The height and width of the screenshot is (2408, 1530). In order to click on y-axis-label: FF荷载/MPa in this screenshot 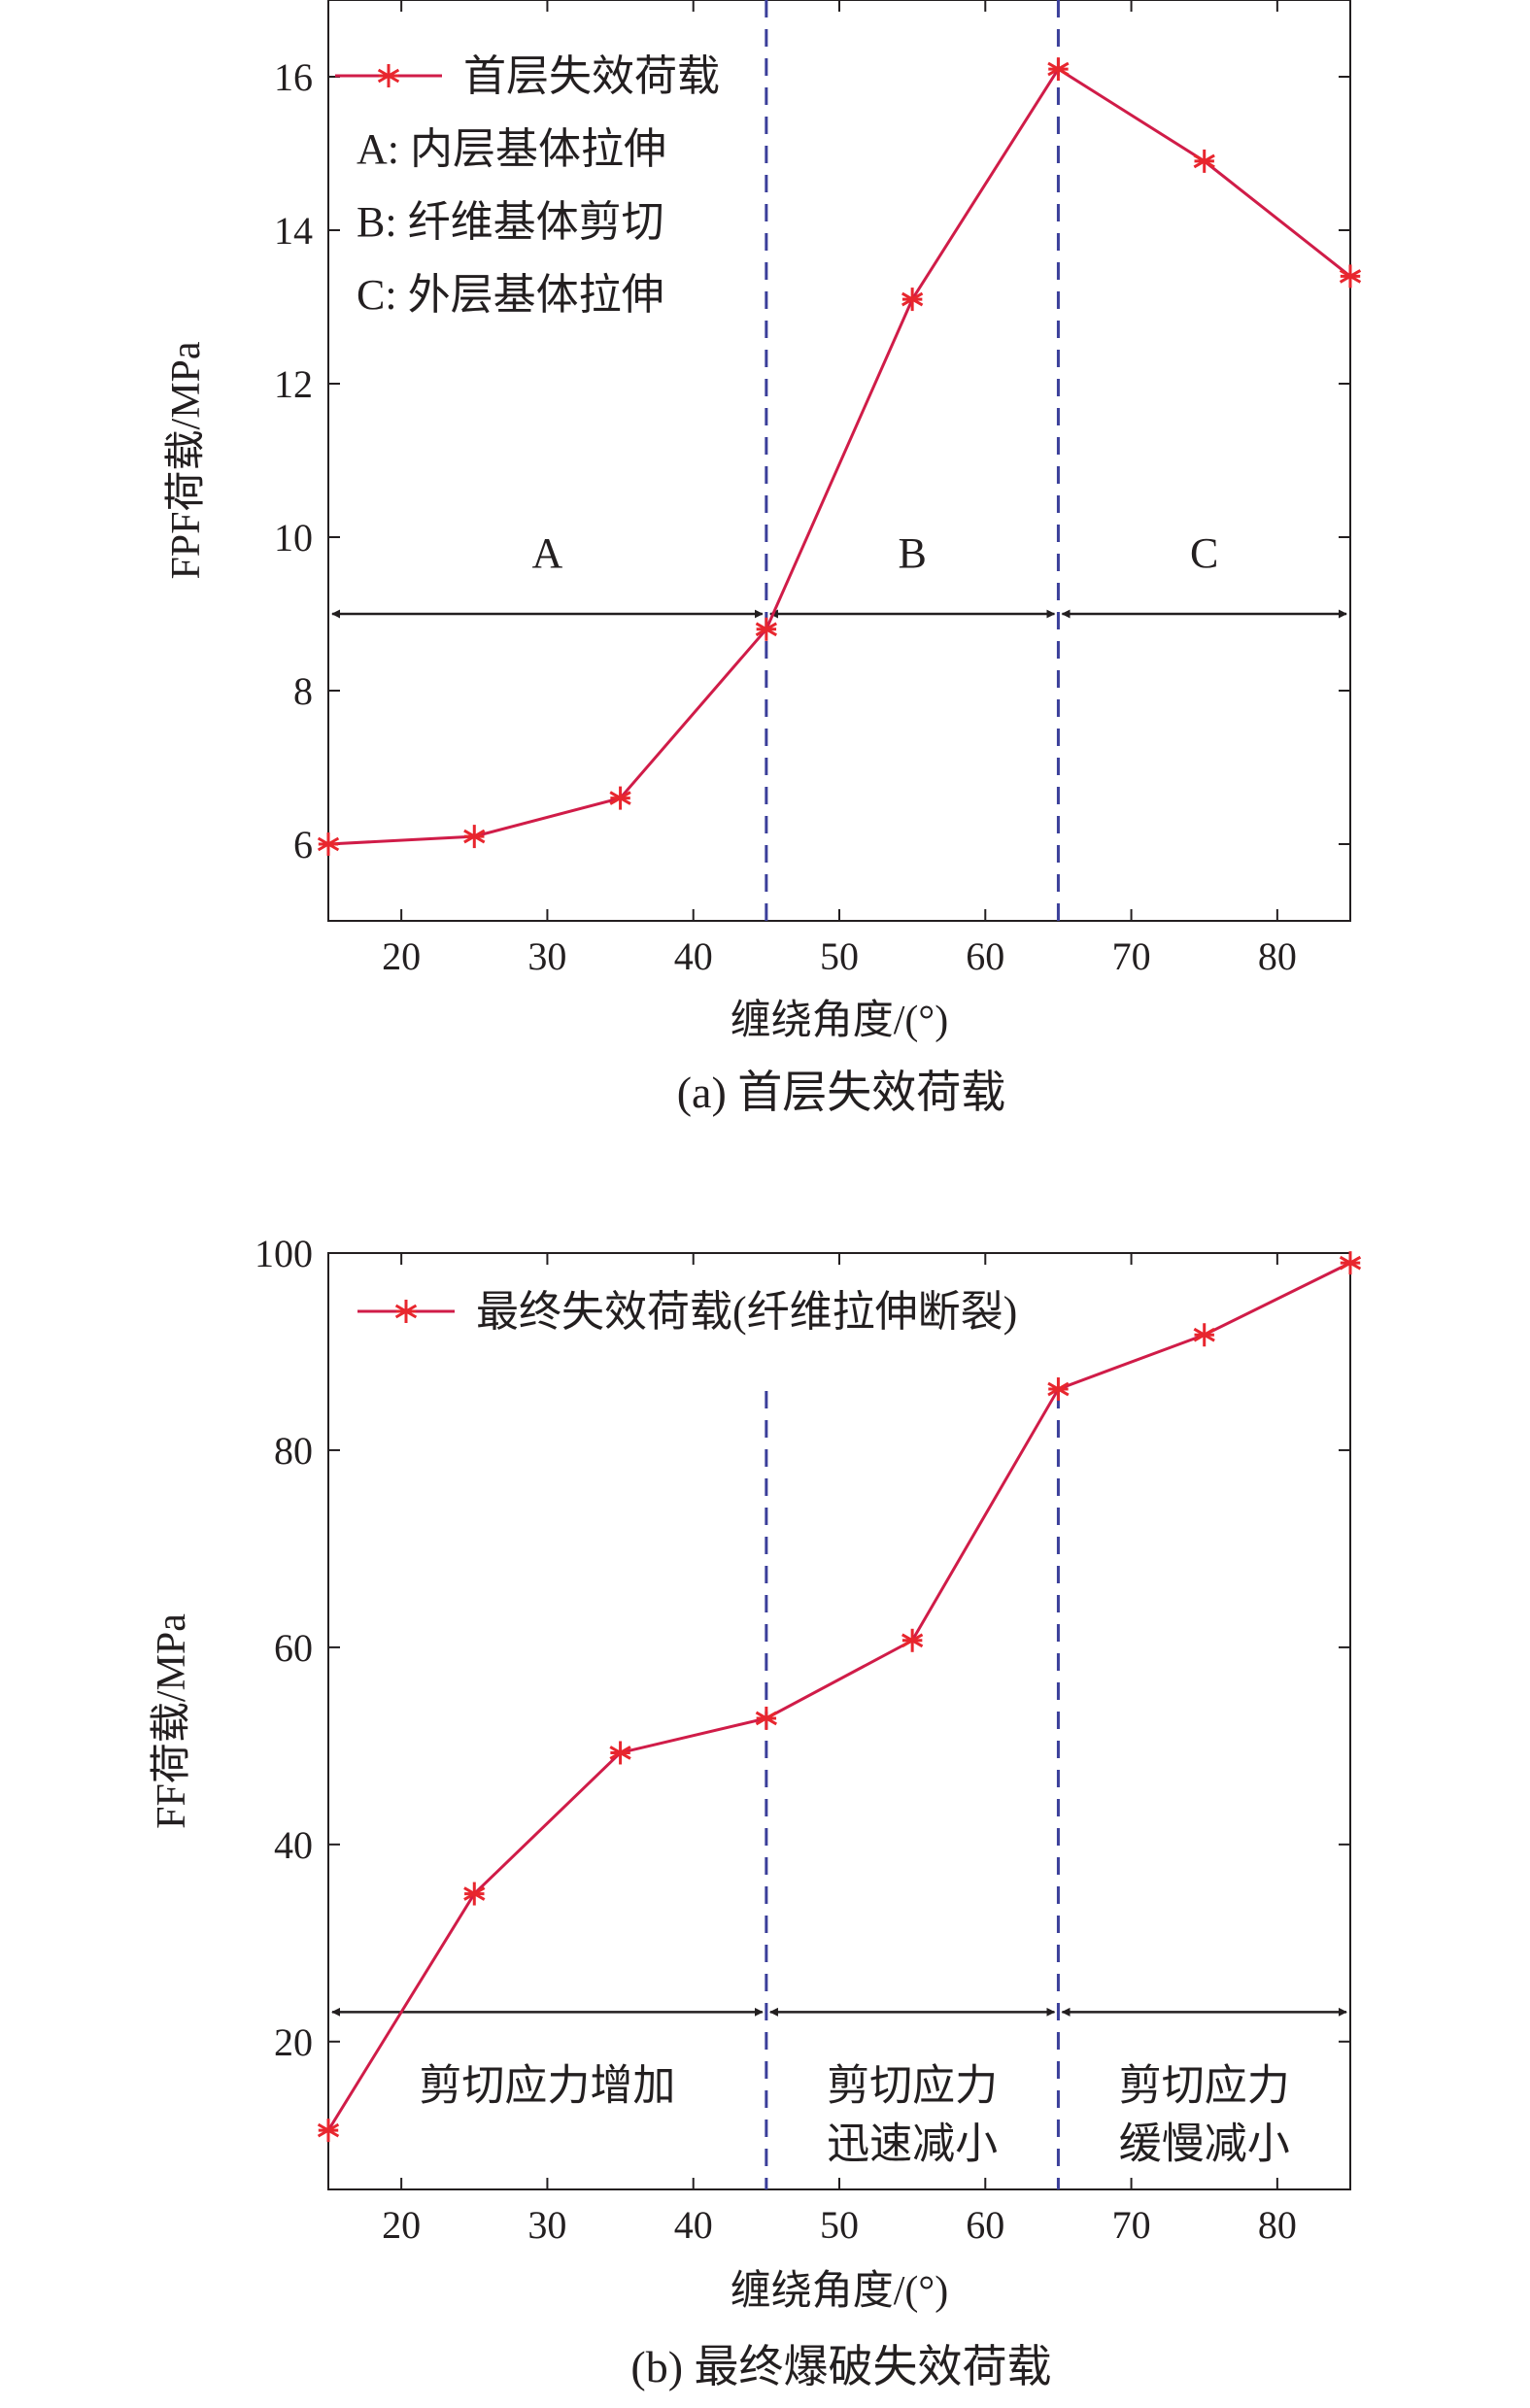, I will do `click(172, 1721)`.